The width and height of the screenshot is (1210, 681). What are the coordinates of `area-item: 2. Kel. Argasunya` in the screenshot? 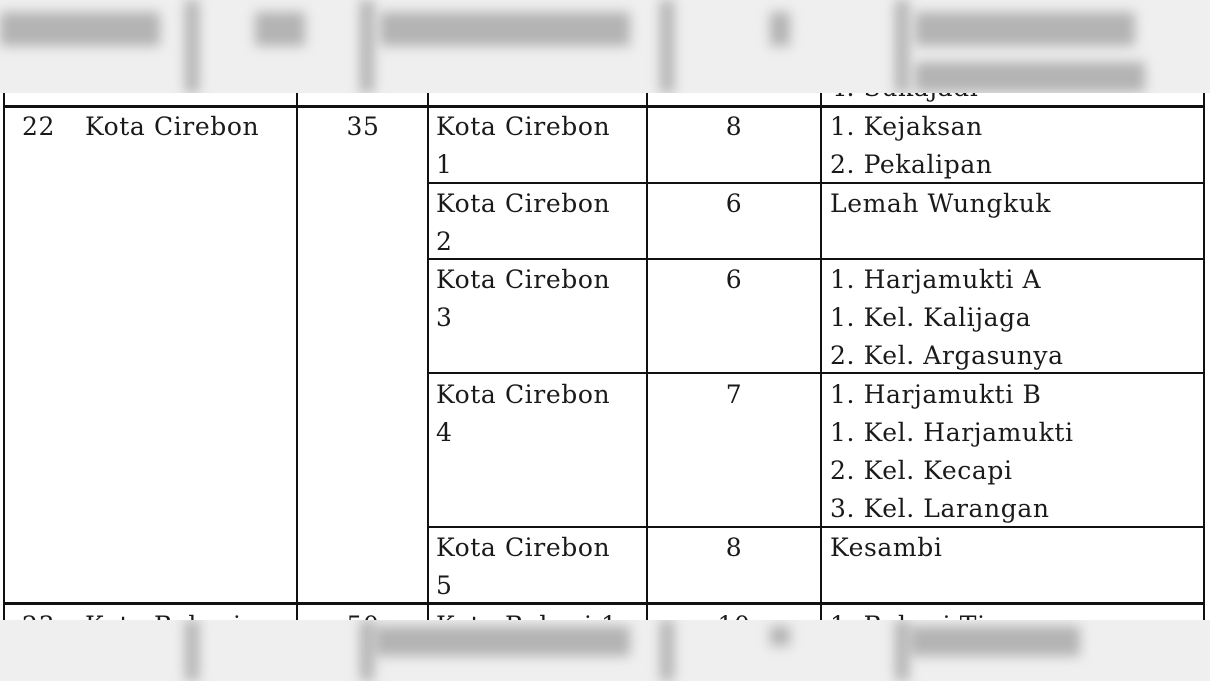 It's located at (947, 355).